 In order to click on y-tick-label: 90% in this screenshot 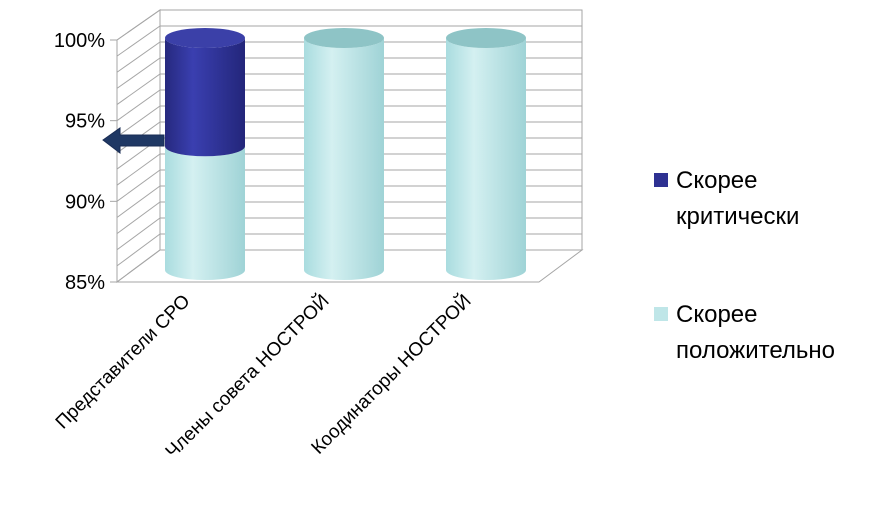, I will do `click(85, 202)`.